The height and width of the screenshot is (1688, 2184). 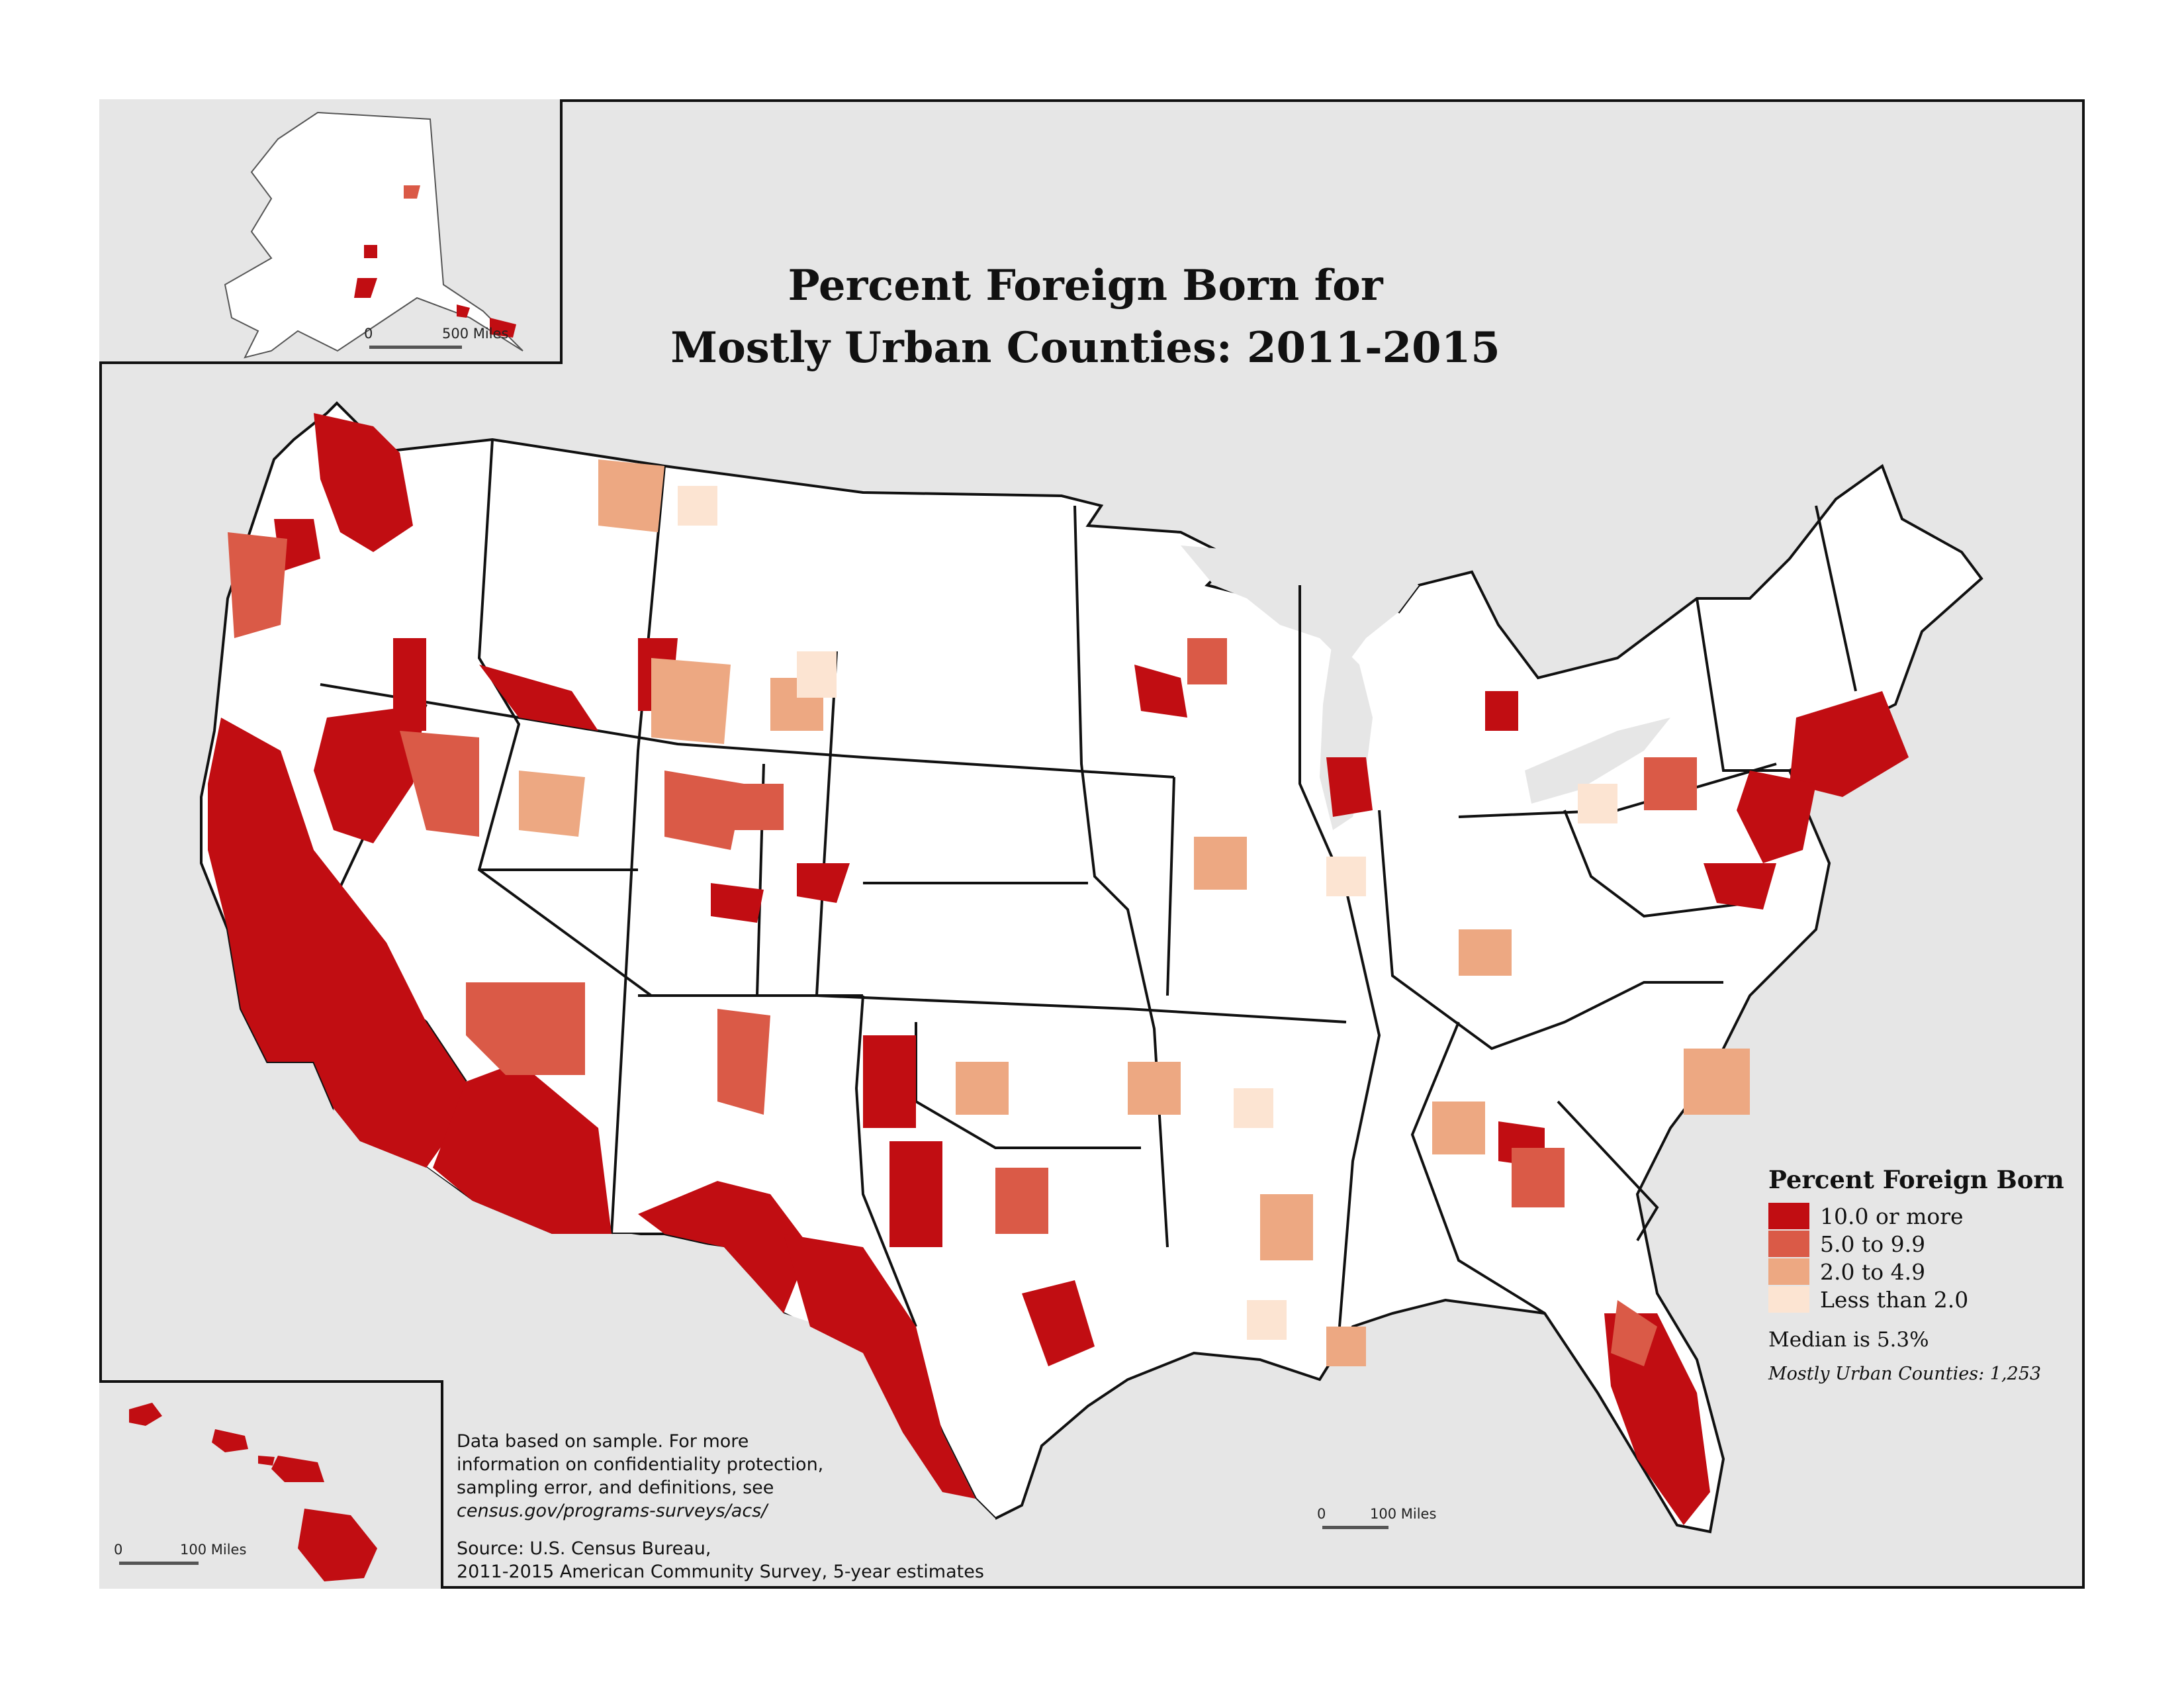 What do you see at coordinates (412, 192) in the screenshot?
I see `alaska-county-anchorage` at bounding box center [412, 192].